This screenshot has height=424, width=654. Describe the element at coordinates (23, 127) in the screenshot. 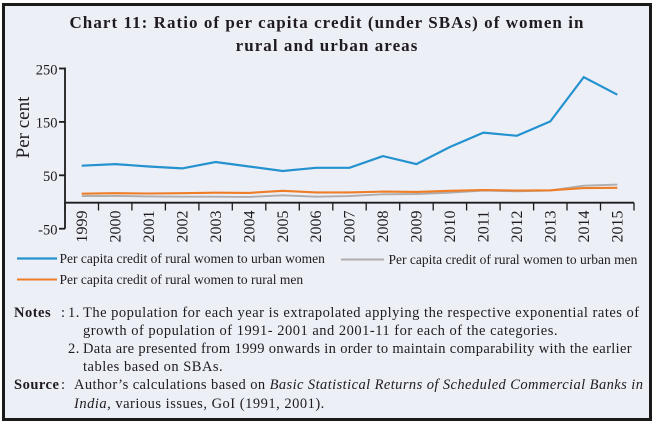

I see `svg-text: Per cent` at that location.